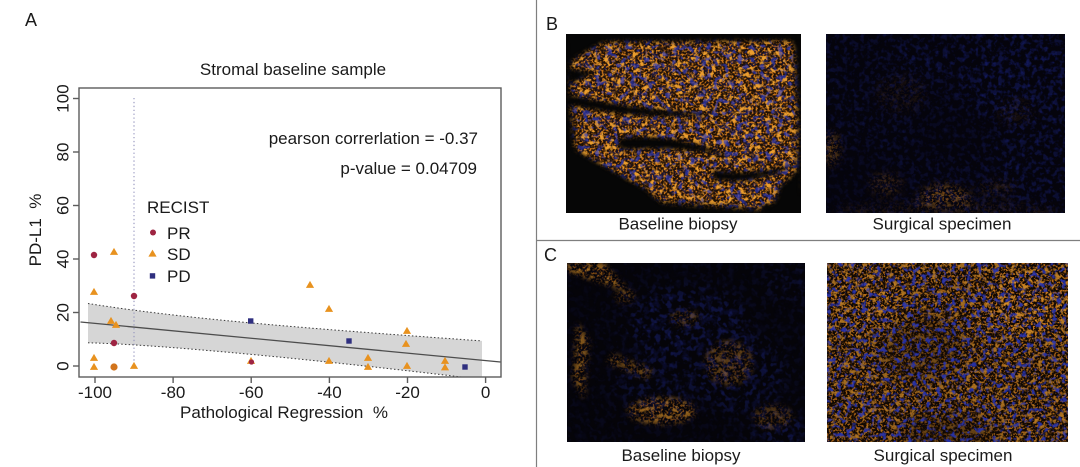 This screenshot has height=467, width=1080. What do you see at coordinates (31, 20) in the screenshot?
I see `svg-text: A` at bounding box center [31, 20].